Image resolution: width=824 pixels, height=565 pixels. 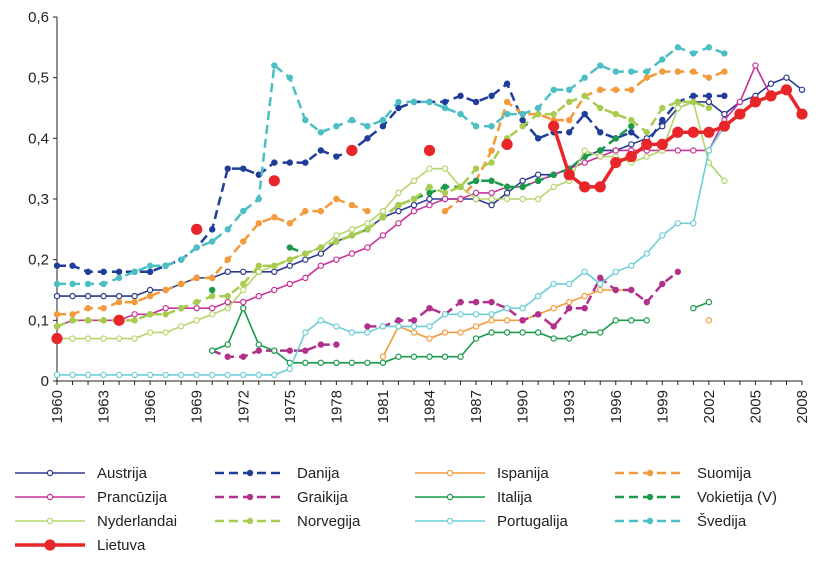 I want to click on legend-label: Graikija, so click(x=323, y=497).